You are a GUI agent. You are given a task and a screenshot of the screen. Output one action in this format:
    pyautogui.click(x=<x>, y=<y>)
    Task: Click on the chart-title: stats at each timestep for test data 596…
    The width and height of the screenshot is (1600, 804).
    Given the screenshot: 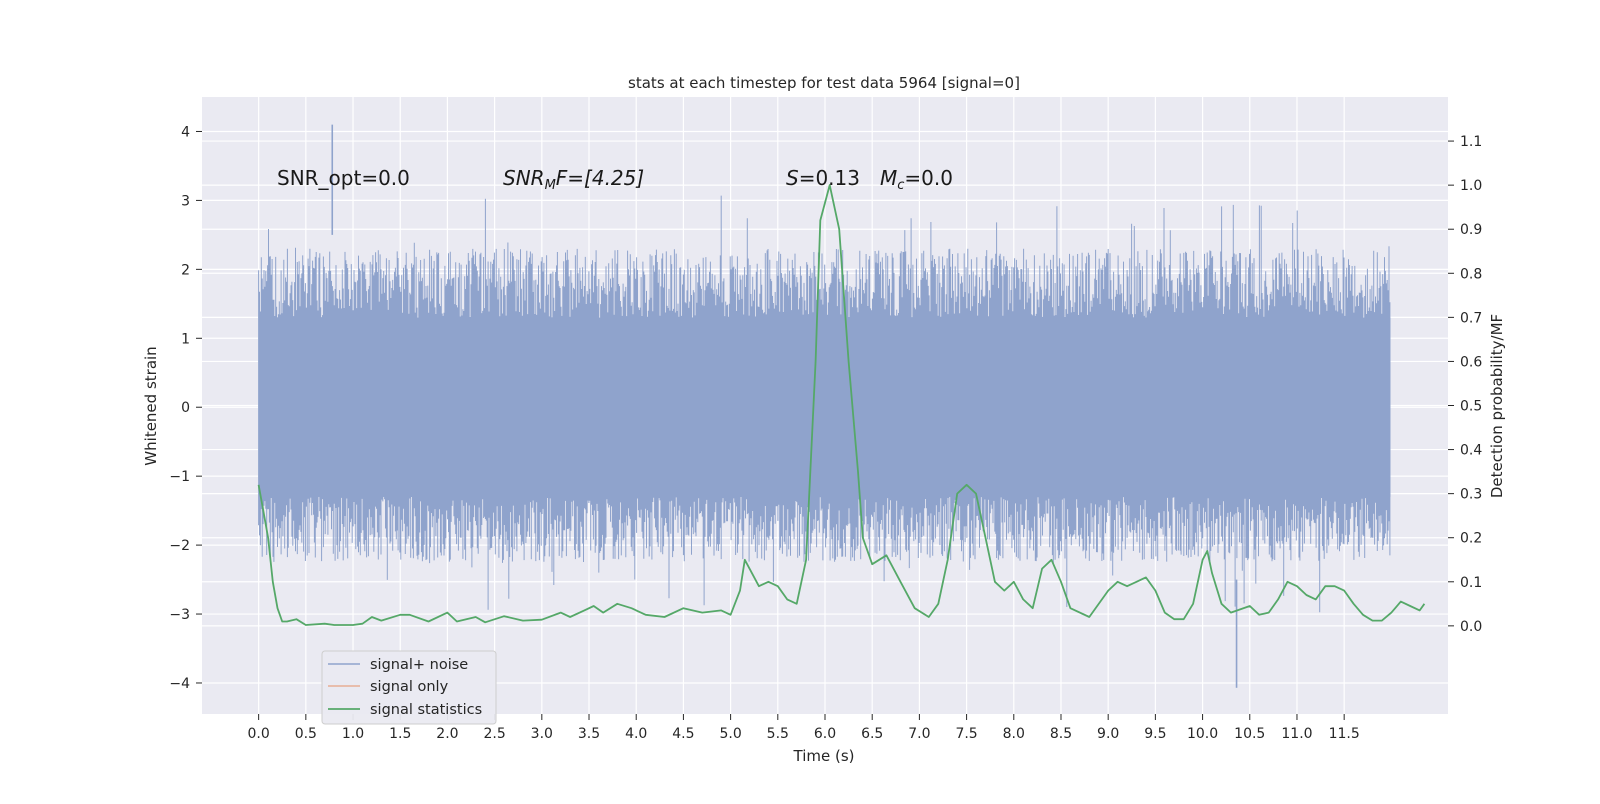 What is the action you would take?
    pyautogui.click(x=824, y=83)
    